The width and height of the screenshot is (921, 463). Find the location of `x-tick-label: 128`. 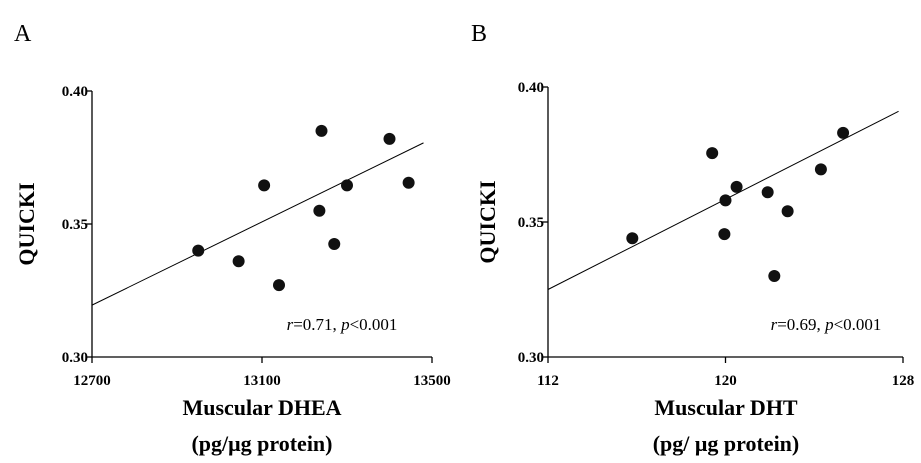

x-tick-label: 128 is located at coordinates (903, 381).